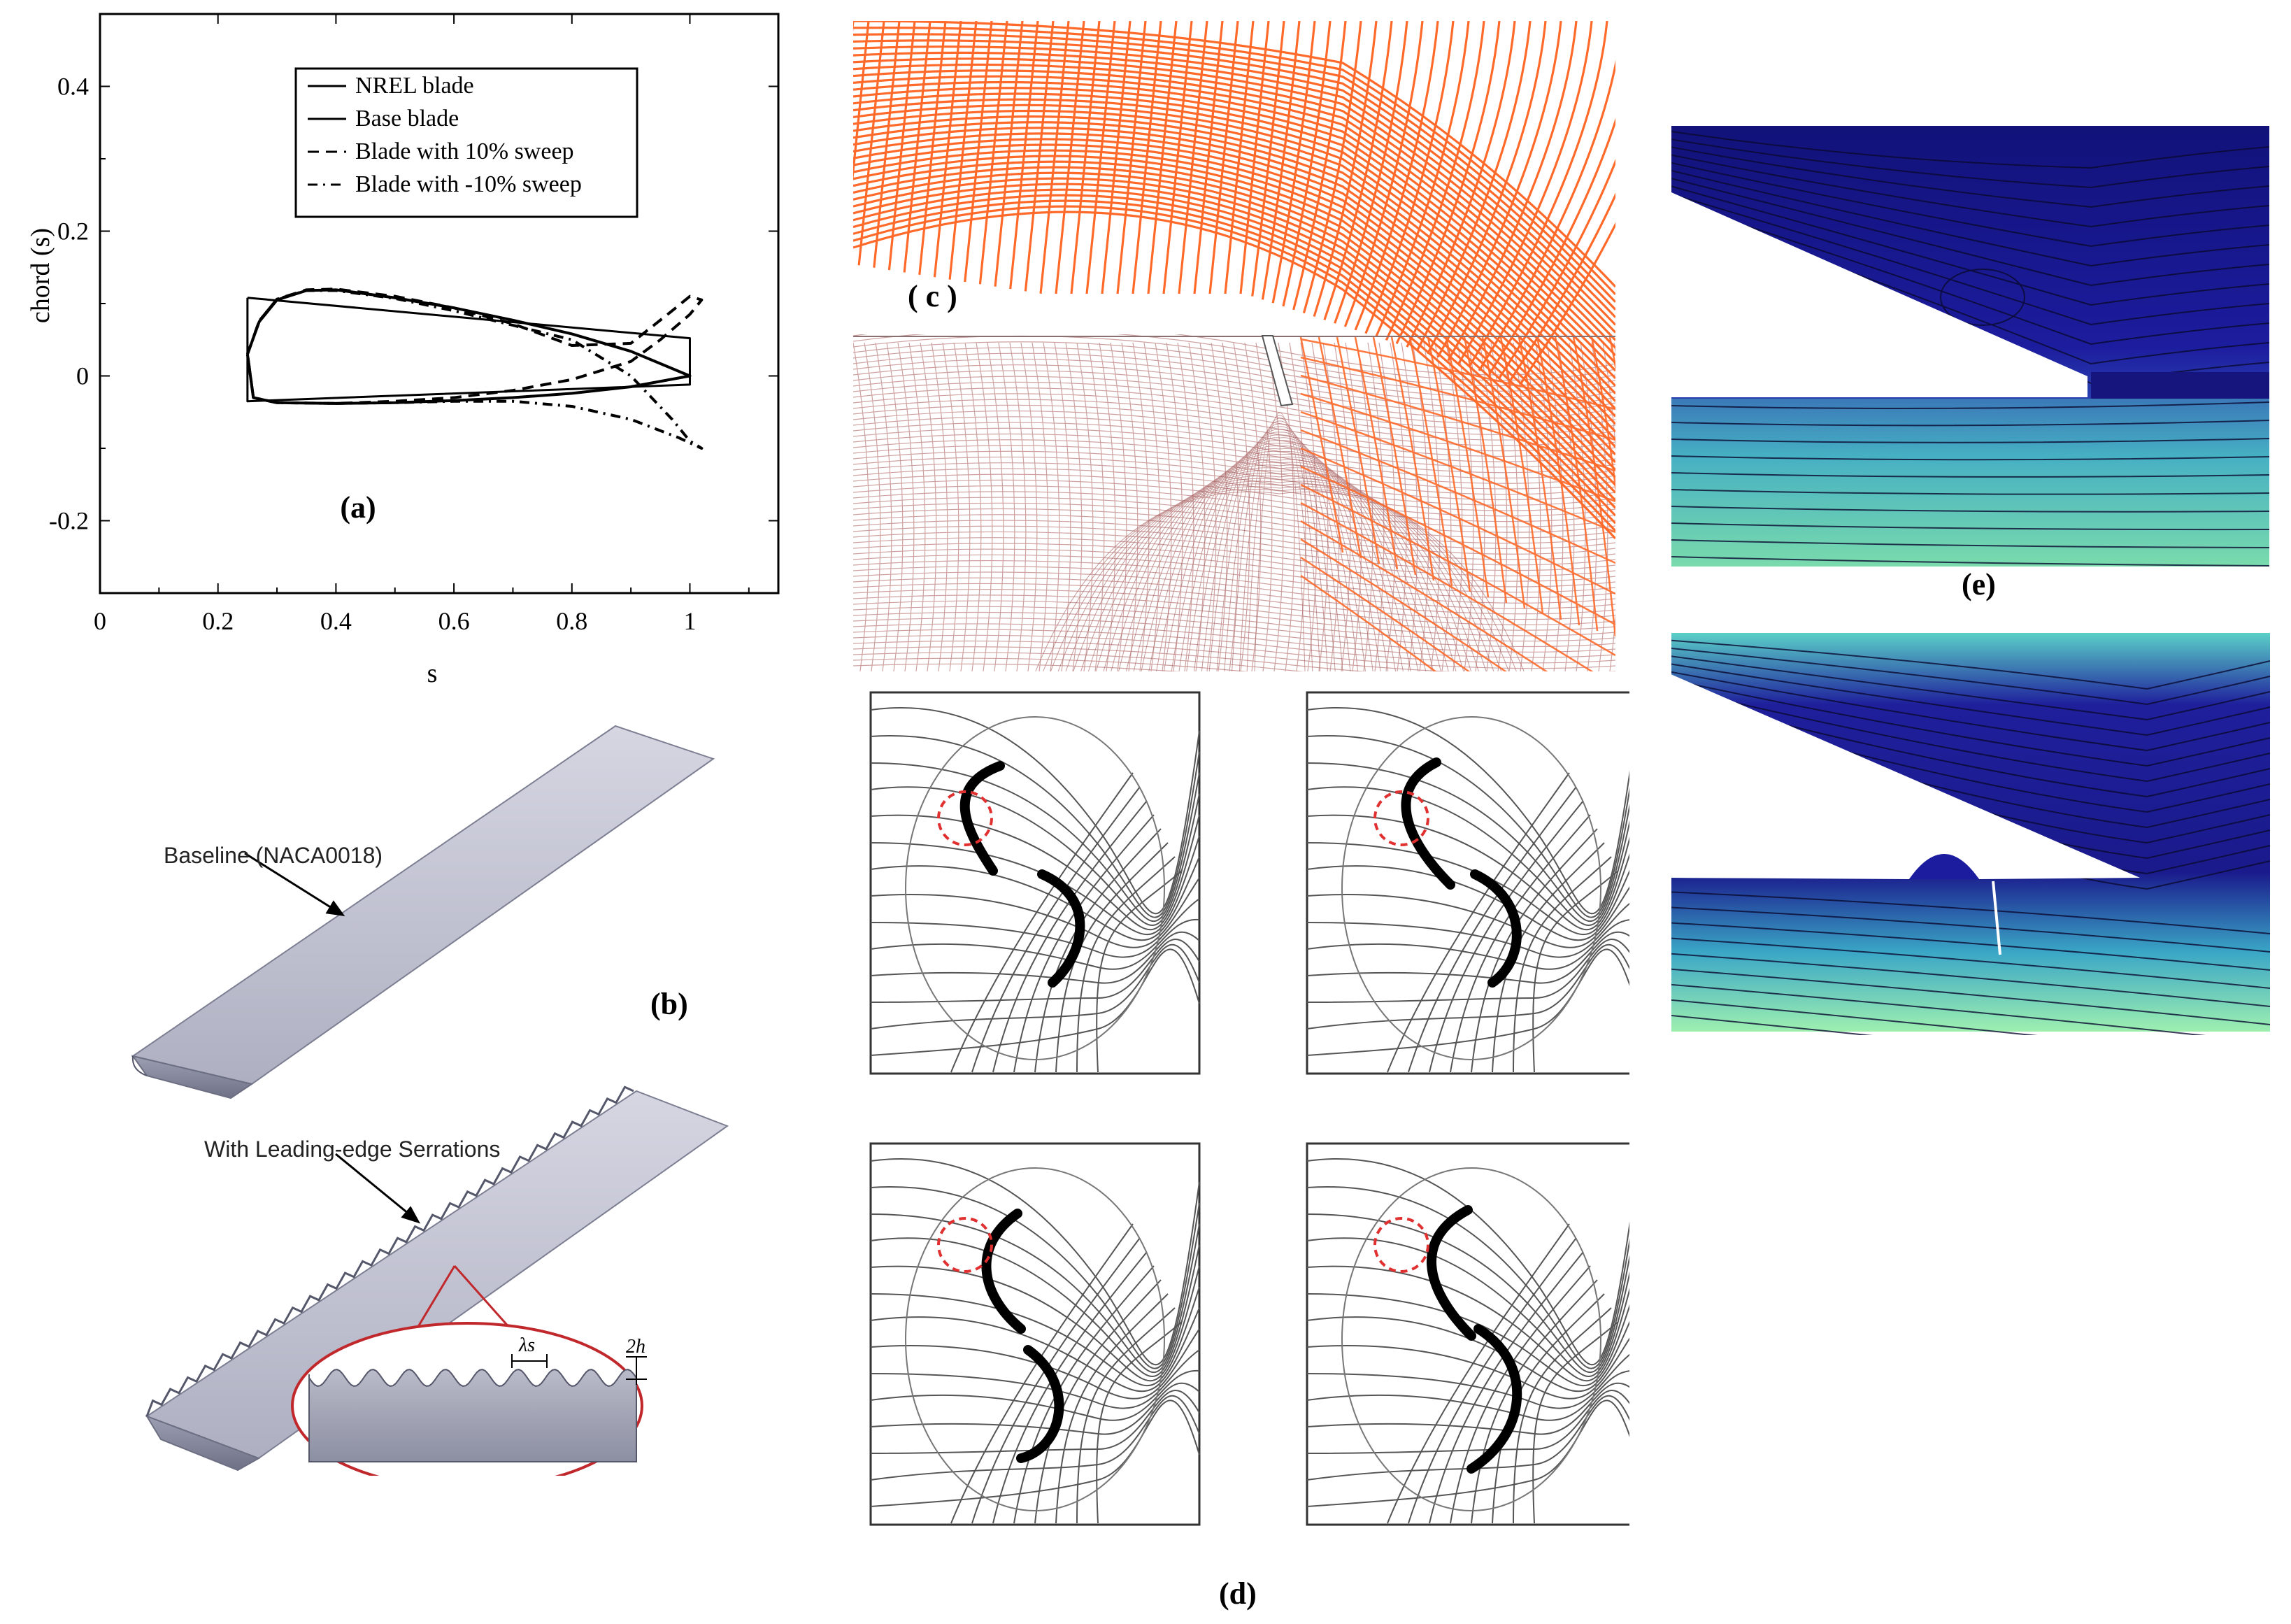  I want to click on mesh-illustration, so click(1234, 346).